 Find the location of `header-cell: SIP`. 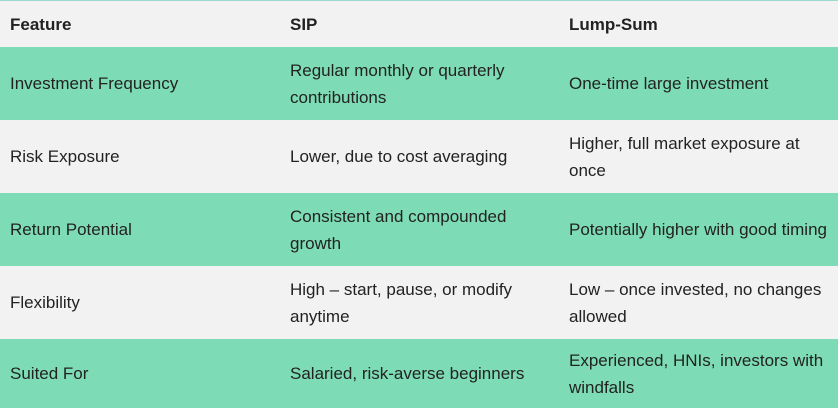

header-cell: SIP is located at coordinates (419, 23).